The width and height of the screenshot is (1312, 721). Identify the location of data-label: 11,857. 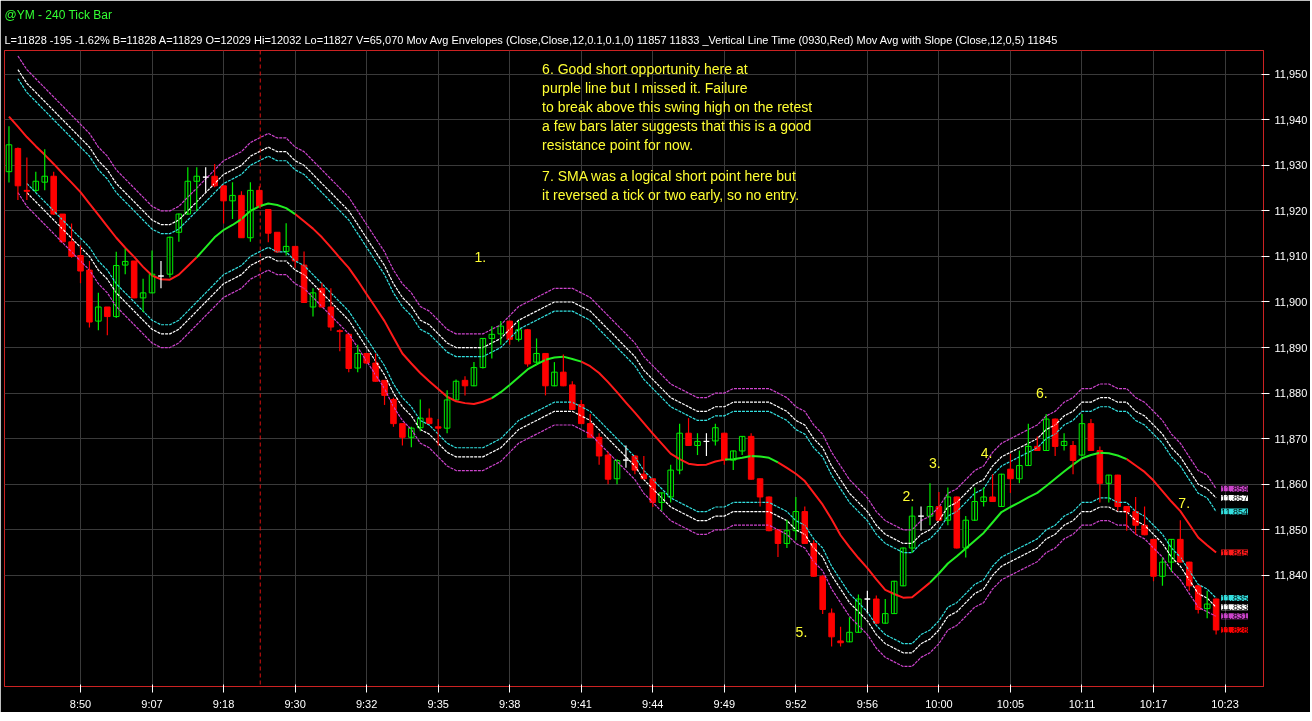
(1234, 497).